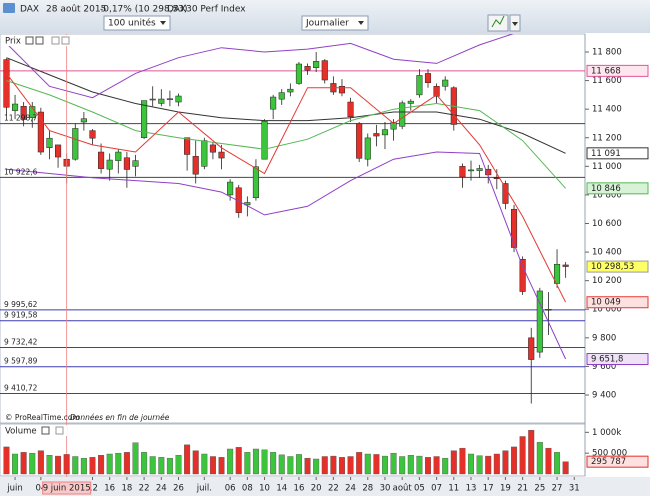 Image resolution: width=650 pixels, height=500 pixels. I want to click on date: 28 août 2015, so click(76, 10).